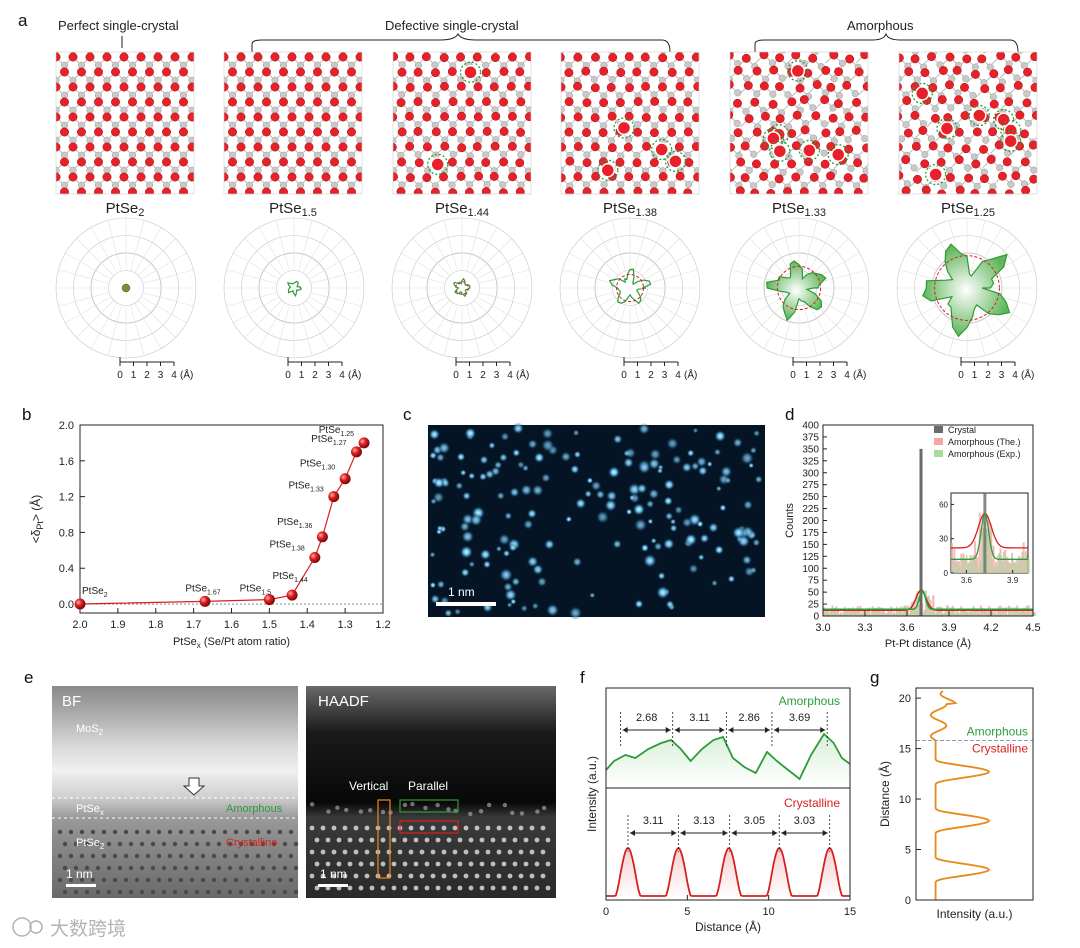 The width and height of the screenshot is (1080, 948). Describe the element at coordinates (834, 375) in the screenshot. I see `polar-scale-label: 3` at that location.